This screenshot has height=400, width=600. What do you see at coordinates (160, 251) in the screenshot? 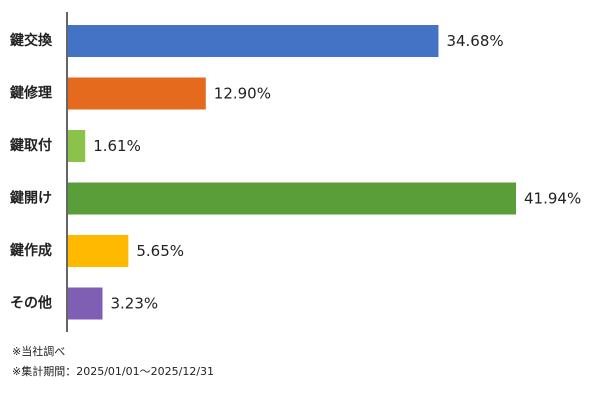
I see `data-label: 5.65%` at bounding box center [160, 251].